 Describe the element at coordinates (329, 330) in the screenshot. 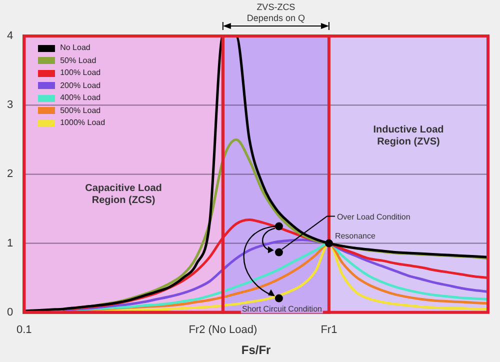

I see `x-tick-label: Fr1` at that location.